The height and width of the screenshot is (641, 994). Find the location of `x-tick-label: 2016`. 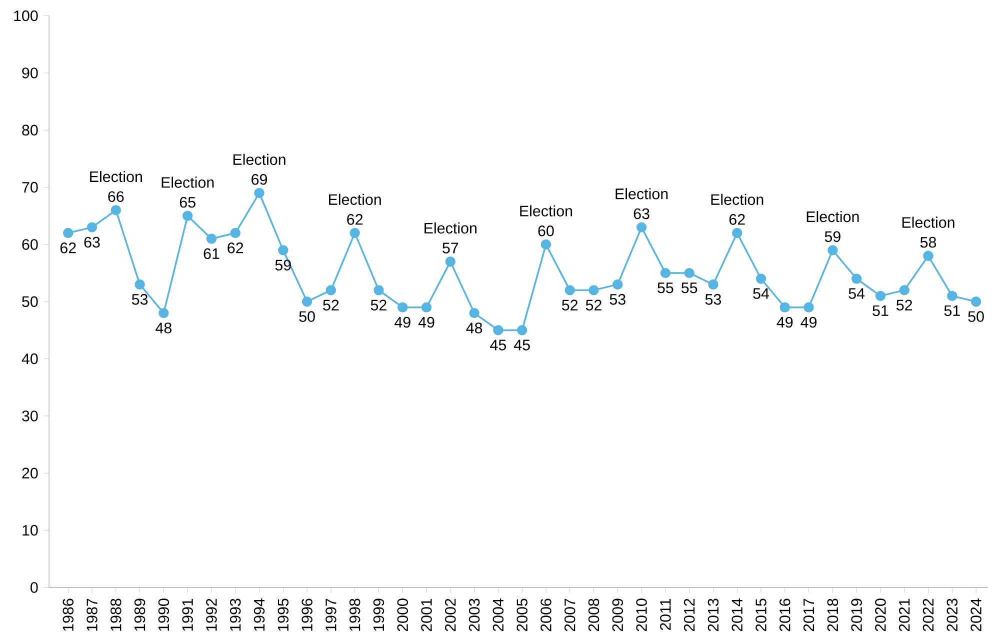

x-tick-label: 2016 is located at coordinates (785, 615).